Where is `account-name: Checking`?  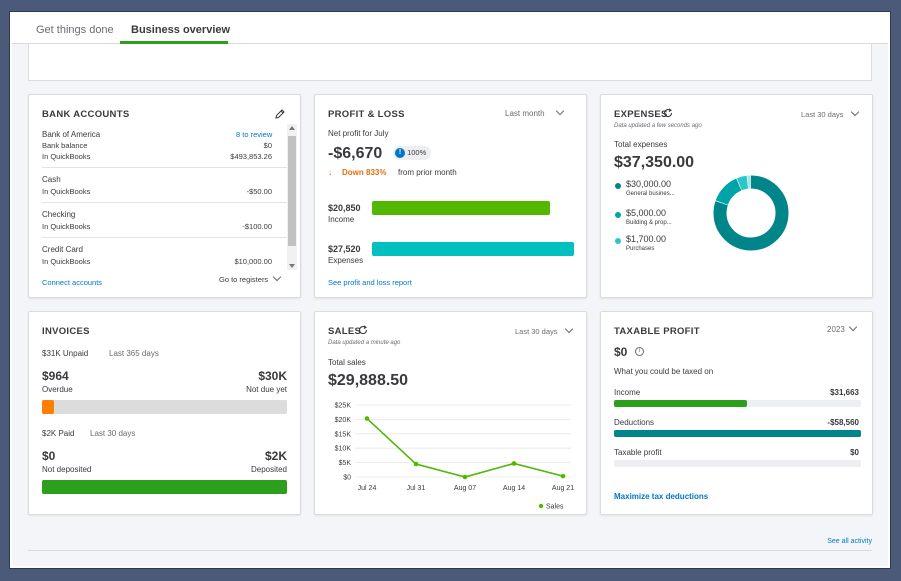
account-name: Checking is located at coordinates (59, 214).